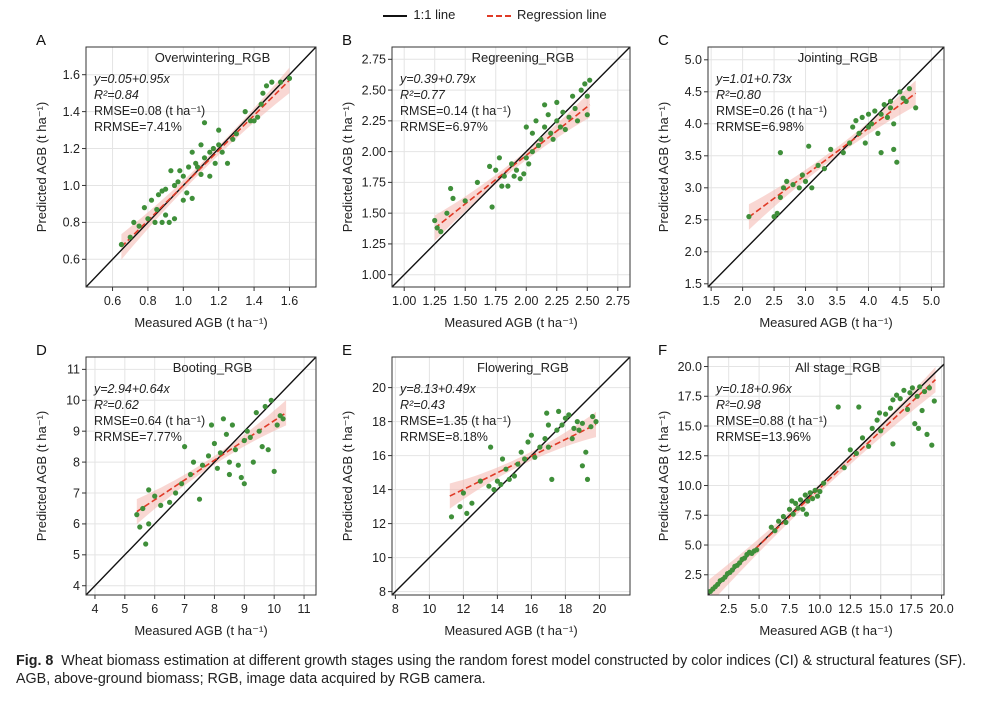 The width and height of the screenshot is (990, 705). I want to click on y-tick-label: 4.5, so click(693, 92).